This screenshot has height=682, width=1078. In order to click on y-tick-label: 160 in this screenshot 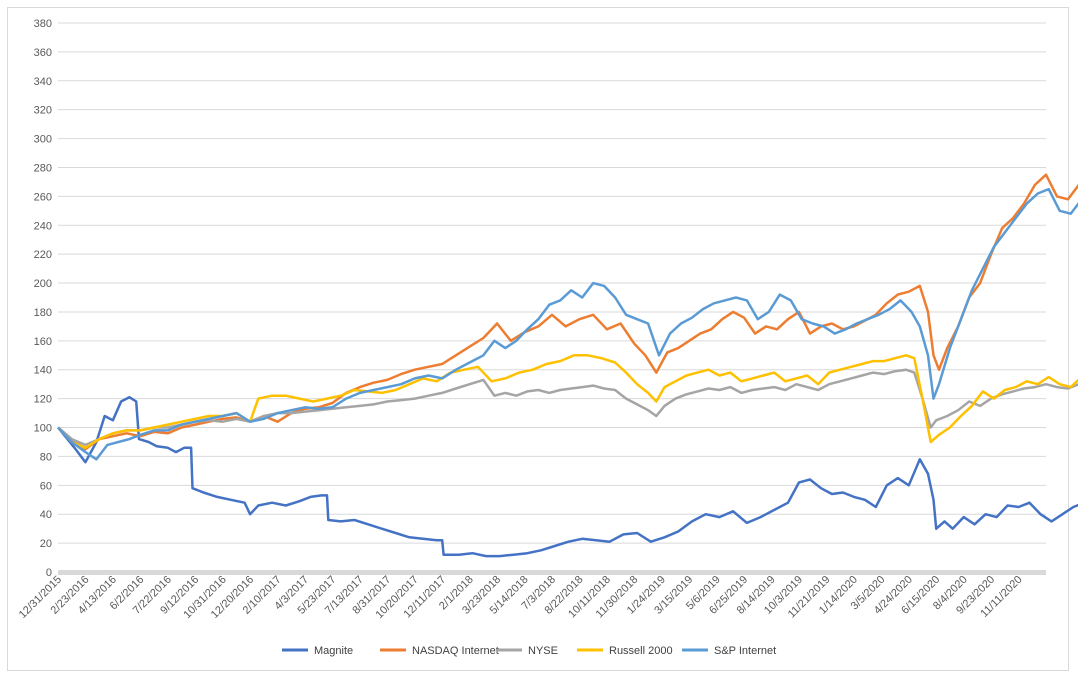, I will do `click(43, 342)`.